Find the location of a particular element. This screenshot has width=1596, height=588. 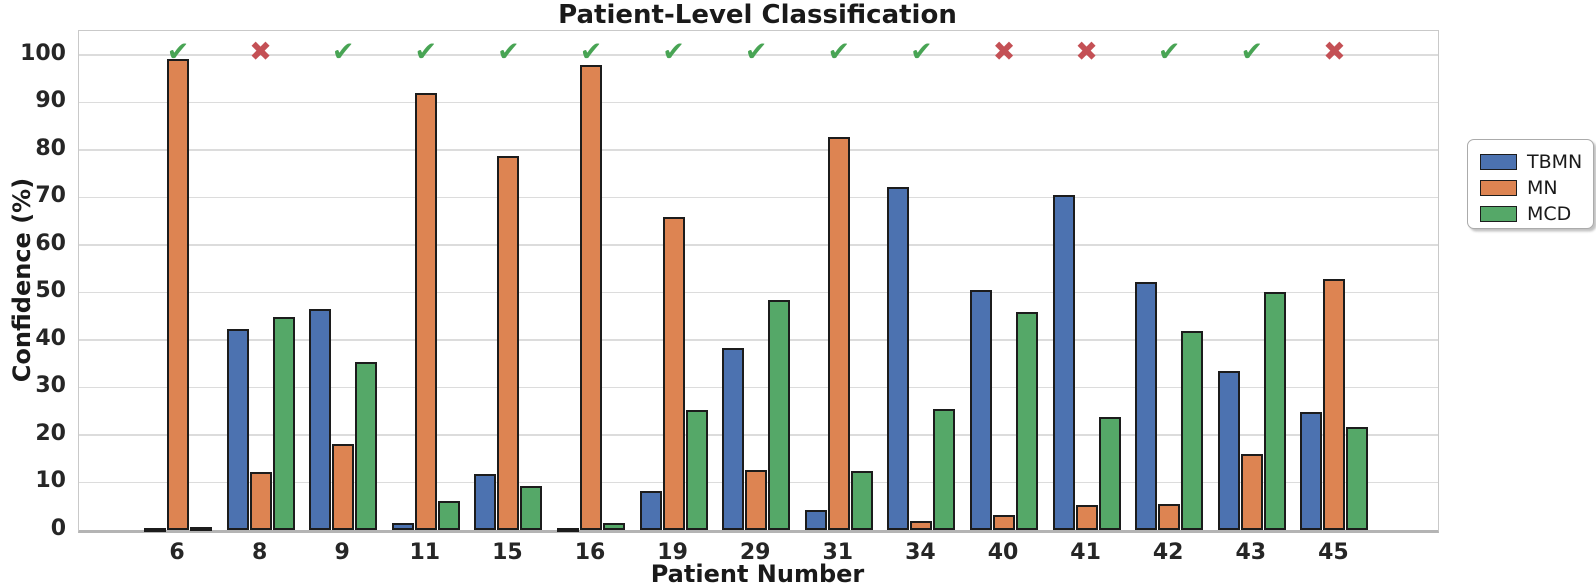

checkmark-icon-patient-34: ✔ is located at coordinates (921, 52).